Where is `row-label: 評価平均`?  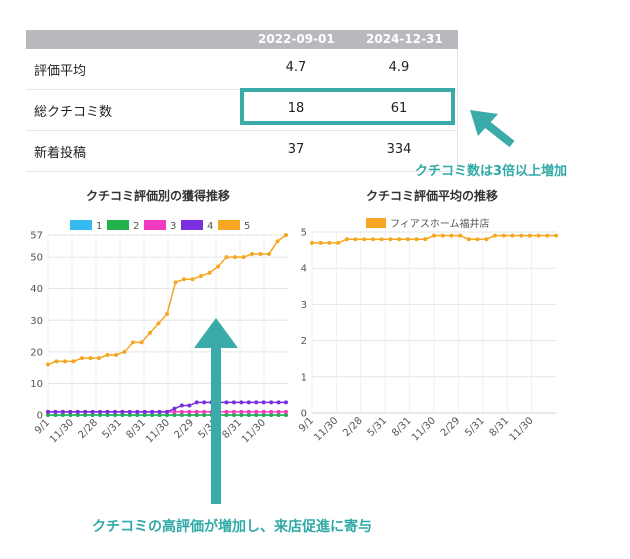 row-label: 評価平均 is located at coordinates (60, 71).